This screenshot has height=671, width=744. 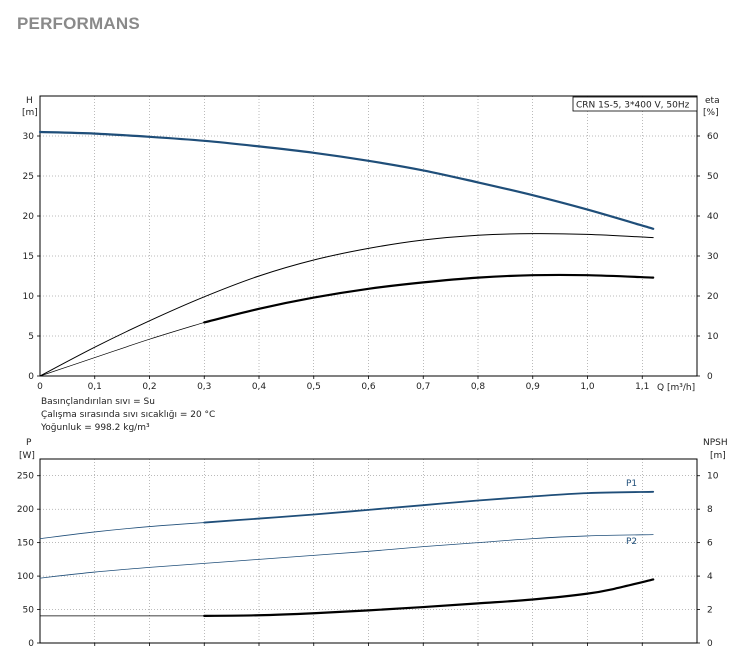 I want to click on top-y-right-tick-label: 30, so click(x=713, y=257).